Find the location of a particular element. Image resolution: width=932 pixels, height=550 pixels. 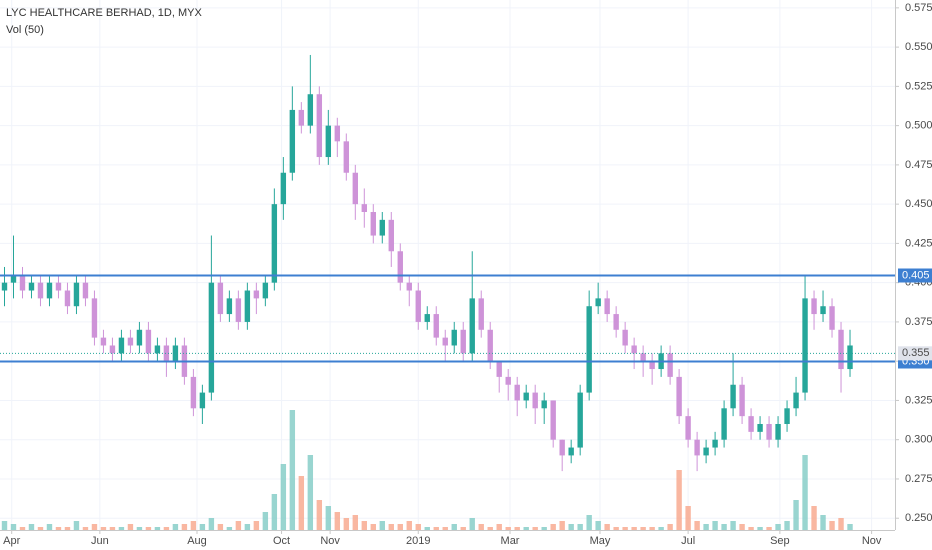

y-tick-label: 0.325 is located at coordinates (918, 400).